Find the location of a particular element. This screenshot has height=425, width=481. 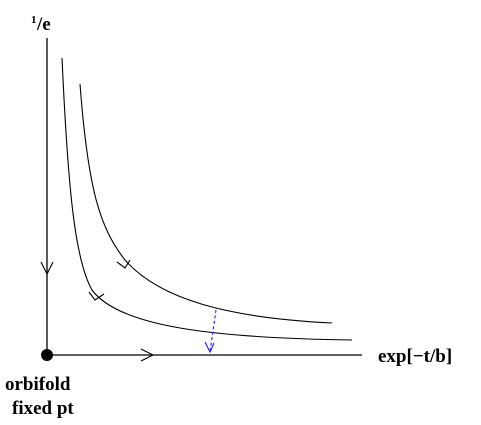

dashed-flow-arrow is located at coordinates (213, 331).